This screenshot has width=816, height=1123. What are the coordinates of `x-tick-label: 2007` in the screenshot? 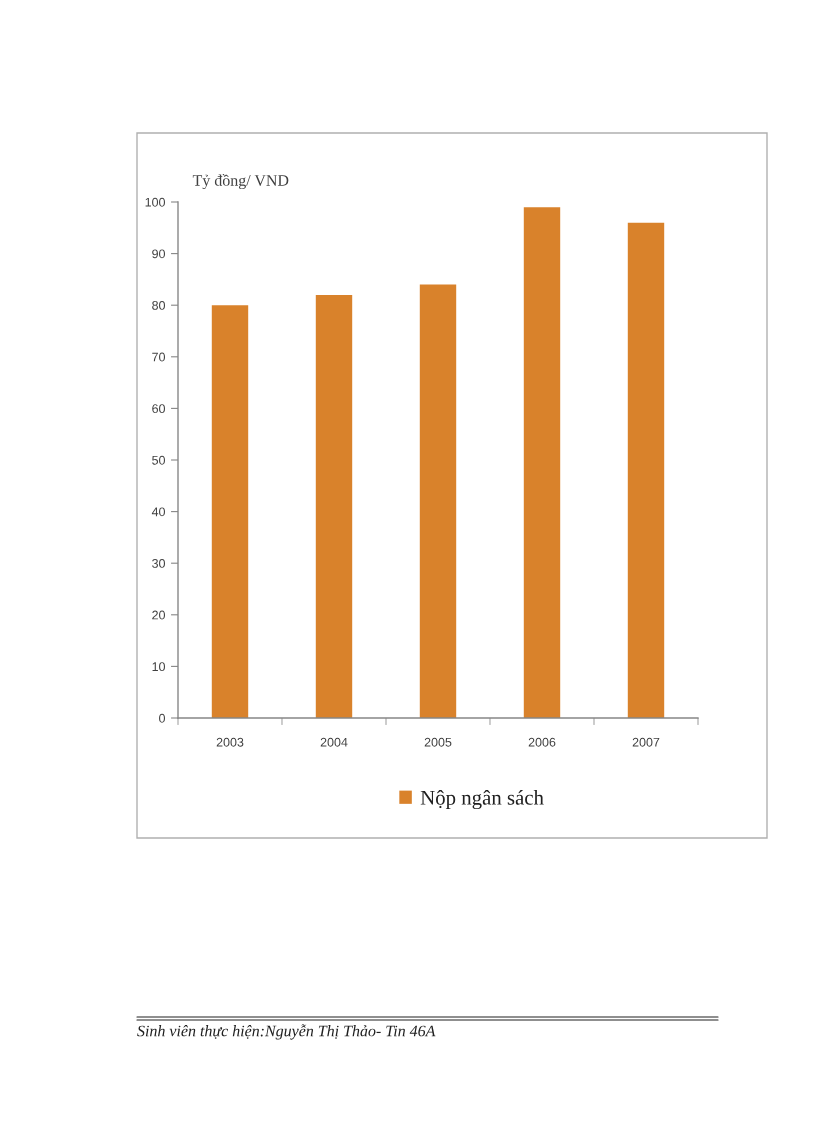 It's located at (646, 742).